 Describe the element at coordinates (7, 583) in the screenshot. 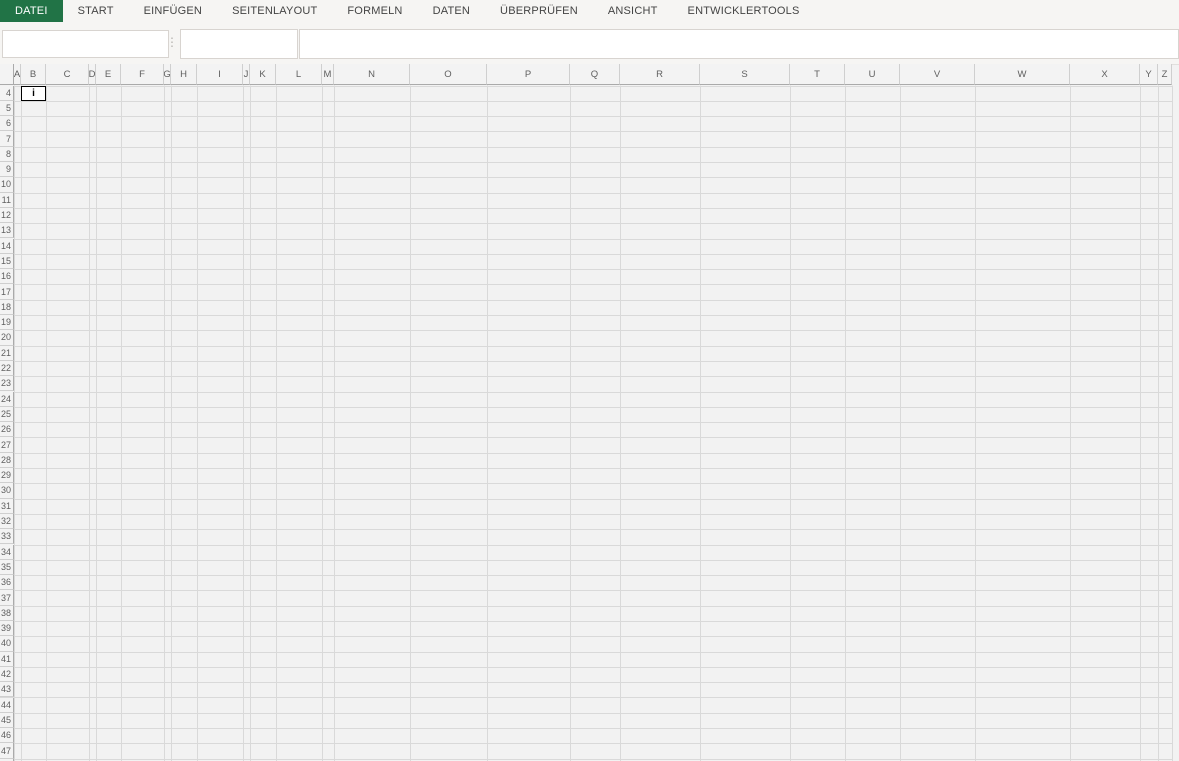

I see `row-header-36: 36` at that location.